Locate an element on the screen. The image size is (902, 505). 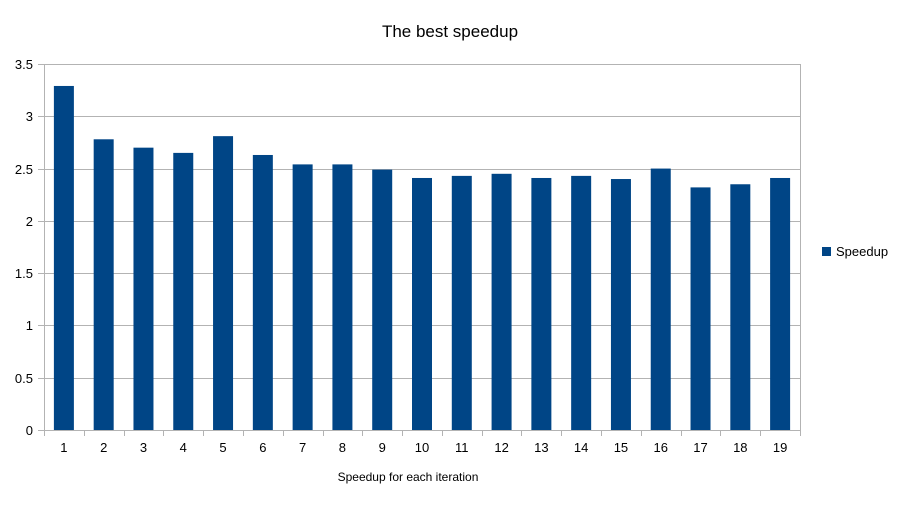
legend-swatch is located at coordinates (826, 251).